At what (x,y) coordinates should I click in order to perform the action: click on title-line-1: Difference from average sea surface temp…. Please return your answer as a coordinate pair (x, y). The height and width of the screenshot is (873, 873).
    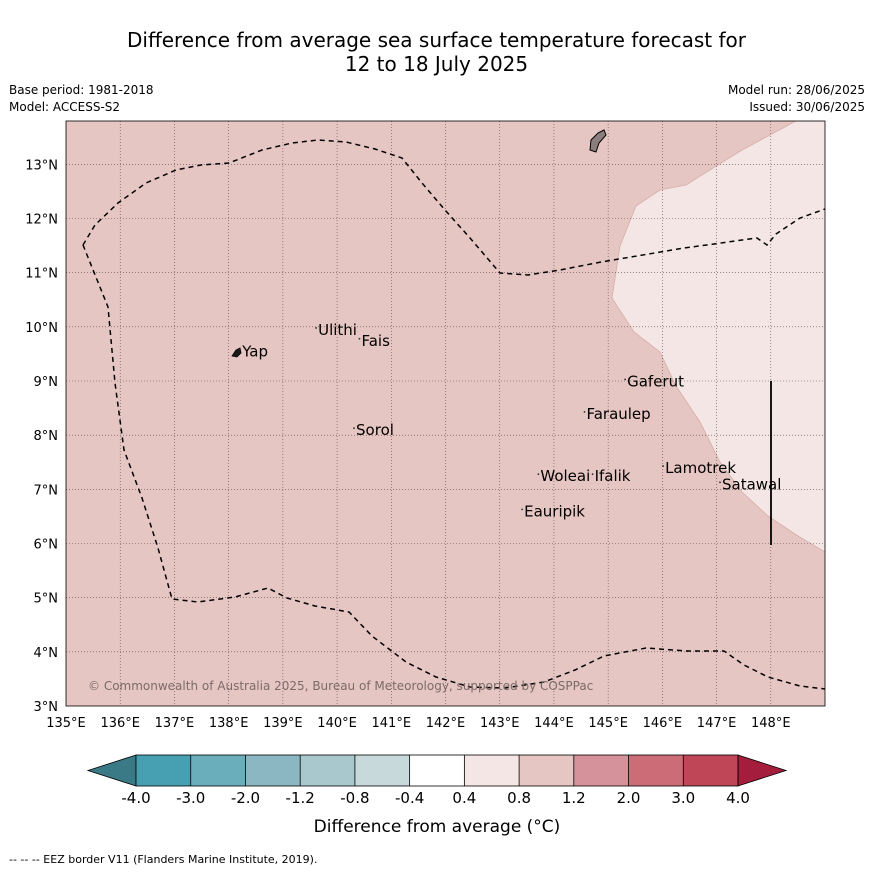
    Looking at the image, I should click on (436, 40).